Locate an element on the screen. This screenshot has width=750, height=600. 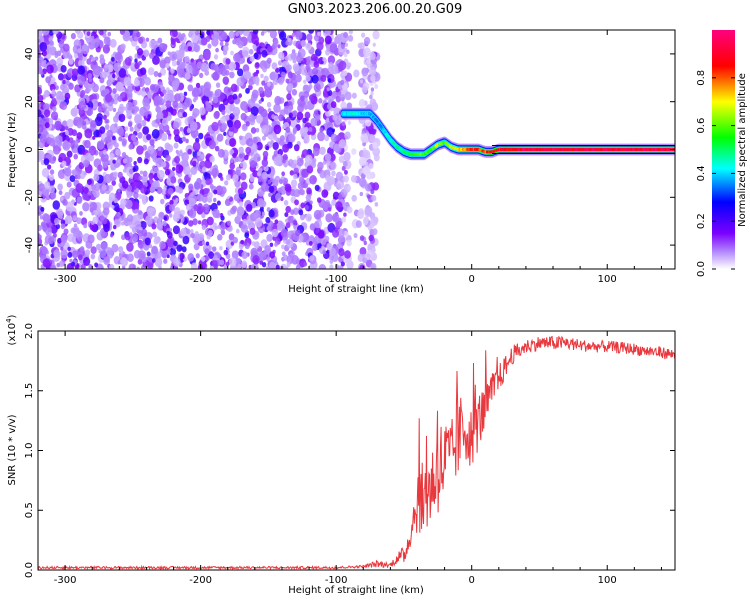
colorbar-ticks: 0.0 0.2 0.4 0.6 0.8 is located at coordinates (715, 173).